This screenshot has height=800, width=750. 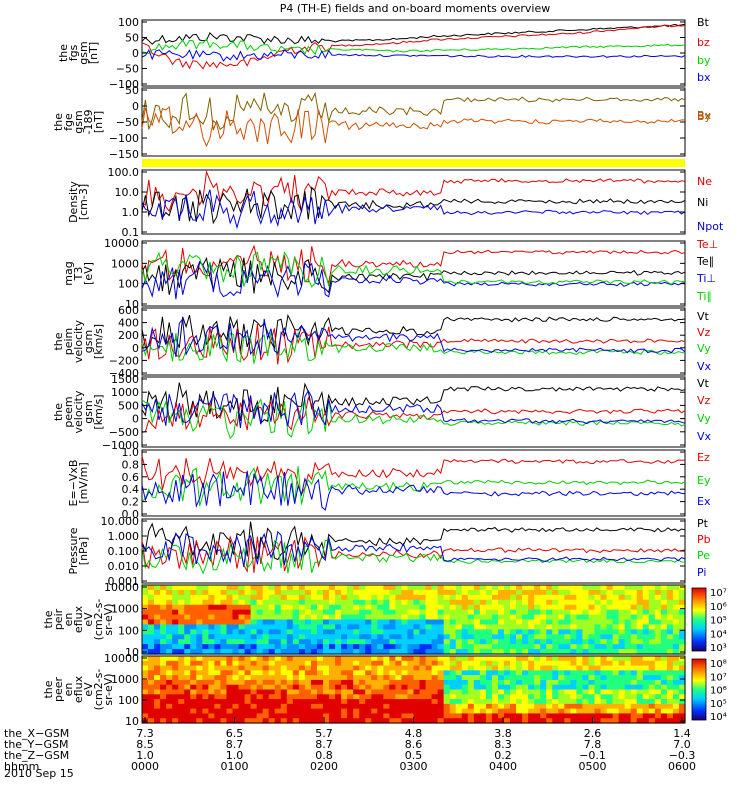 I want to click on x-tick-label: 8.7, so click(x=324, y=744).